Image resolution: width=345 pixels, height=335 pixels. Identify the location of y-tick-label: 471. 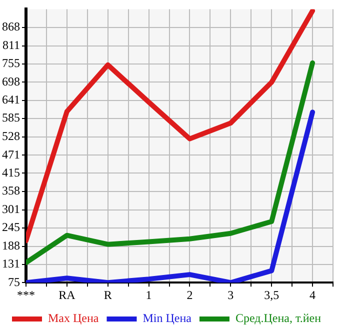
(11, 154).